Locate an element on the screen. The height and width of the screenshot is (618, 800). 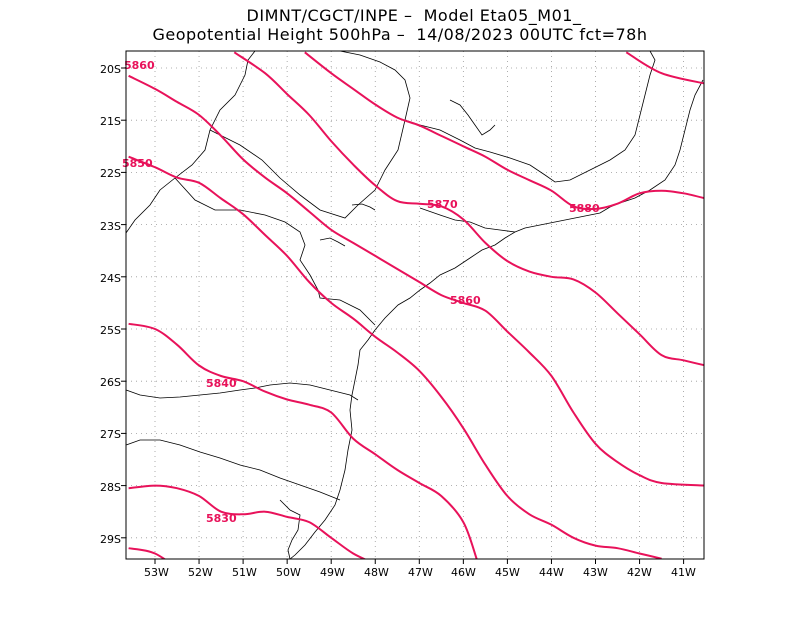
lon-tick-label: 51W is located at coordinates (244, 572).